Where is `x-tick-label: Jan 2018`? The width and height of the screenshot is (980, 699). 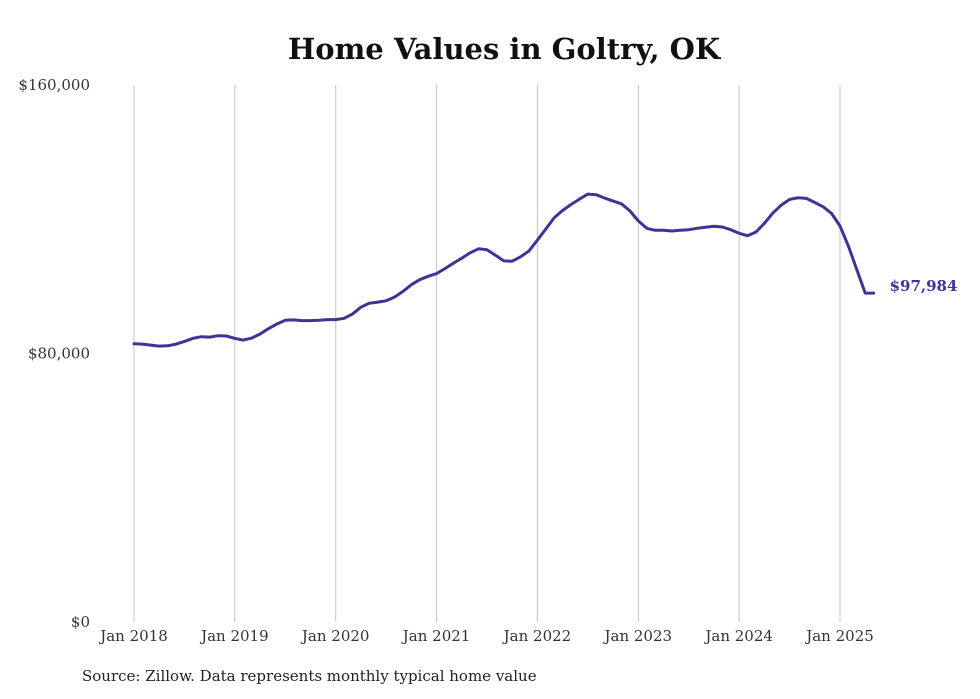
x-tick-label: Jan 2018 is located at coordinates (133, 636).